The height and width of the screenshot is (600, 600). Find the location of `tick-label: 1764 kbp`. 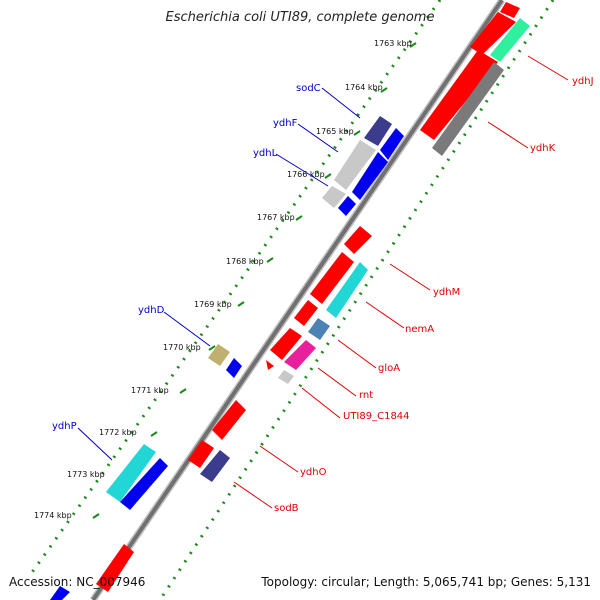

tick-label: 1764 kbp is located at coordinates (364, 87).